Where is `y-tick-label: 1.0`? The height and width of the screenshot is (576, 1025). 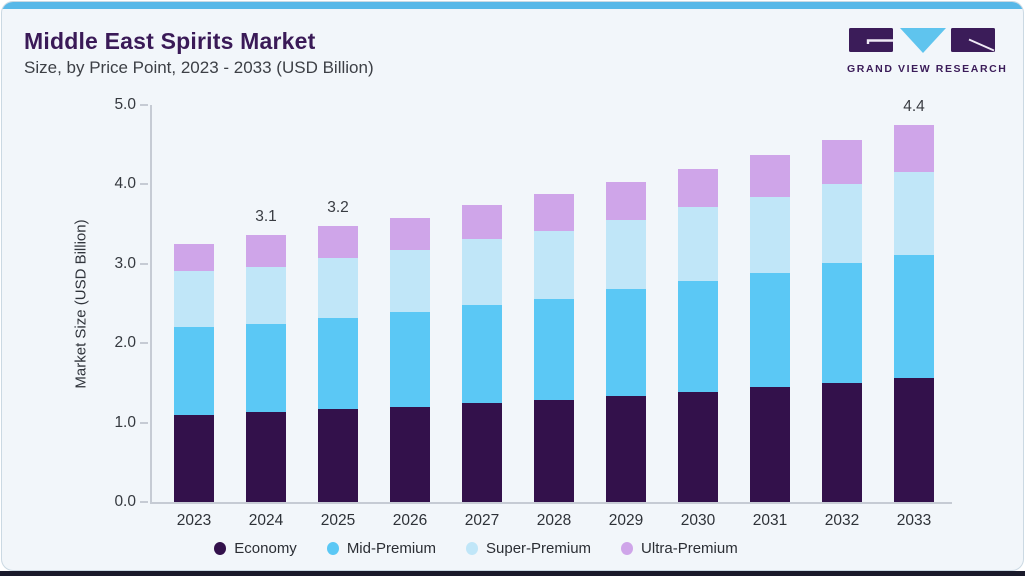 y-tick-label: 1.0 is located at coordinates (125, 422).